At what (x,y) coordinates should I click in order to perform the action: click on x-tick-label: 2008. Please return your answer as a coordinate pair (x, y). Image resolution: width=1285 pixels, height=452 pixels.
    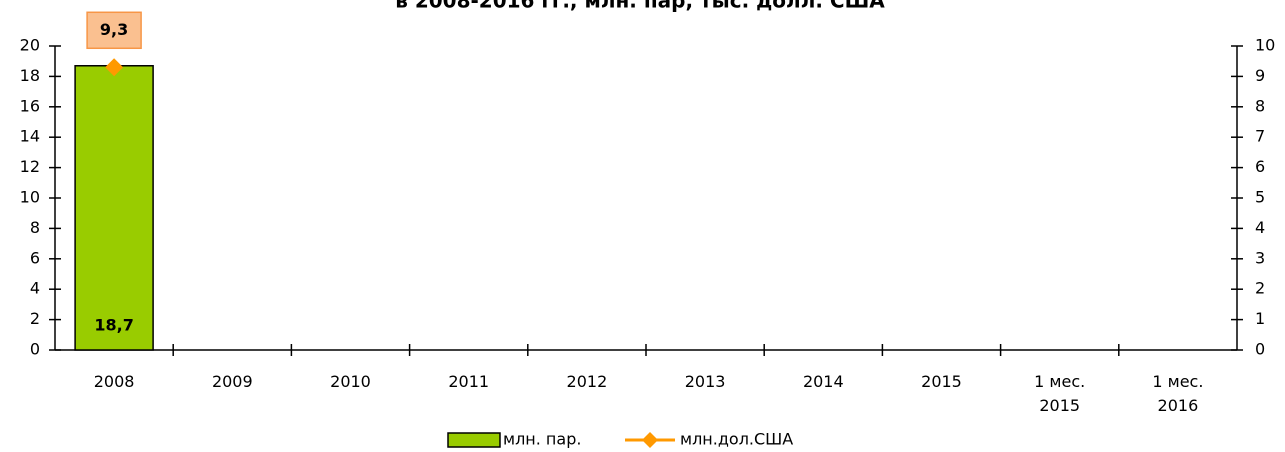
    Looking at the image, I should click on (114, 381).